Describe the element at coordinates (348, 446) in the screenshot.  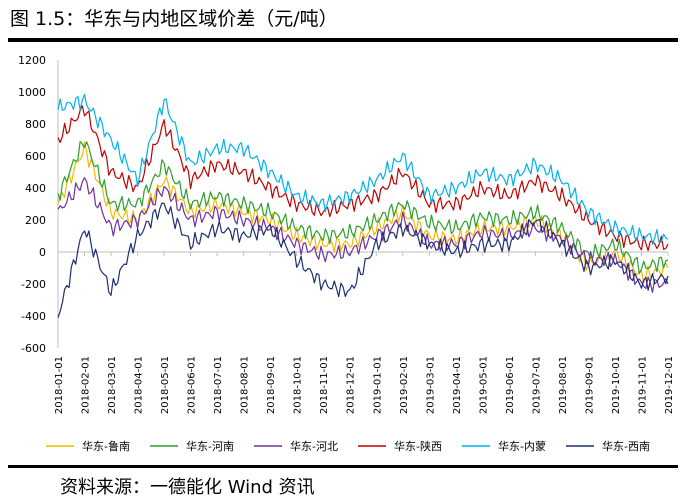
I see `legend: 华东-鲁南 华东-河南 华东-河北 华东-陕西 华东-内蒙 华东-西南` at that location.